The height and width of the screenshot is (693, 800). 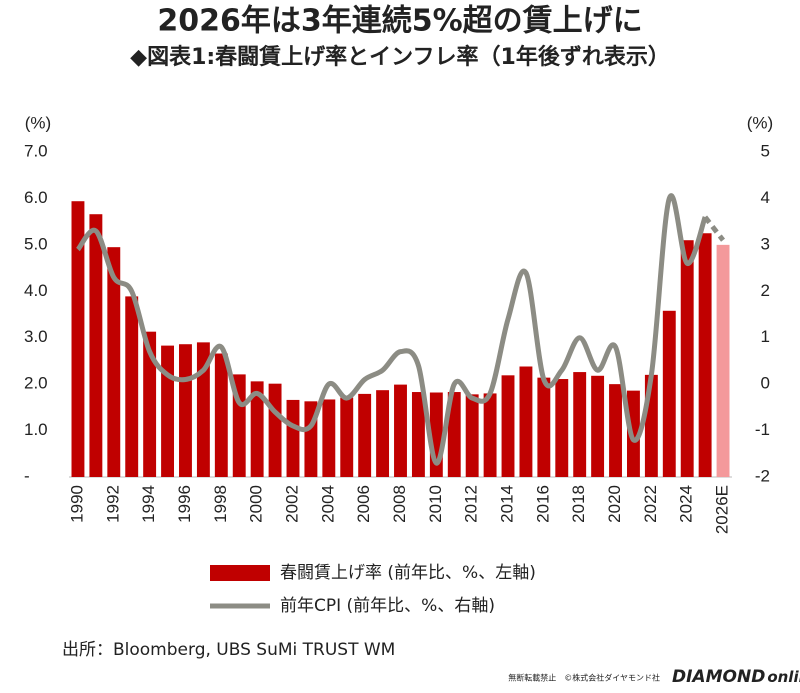 What do you see at coordinates (387, 606) in the screenshot?
I see `legend-label: 前年CPI (前年比、%、右軸)` at bounding box center [387, 606].